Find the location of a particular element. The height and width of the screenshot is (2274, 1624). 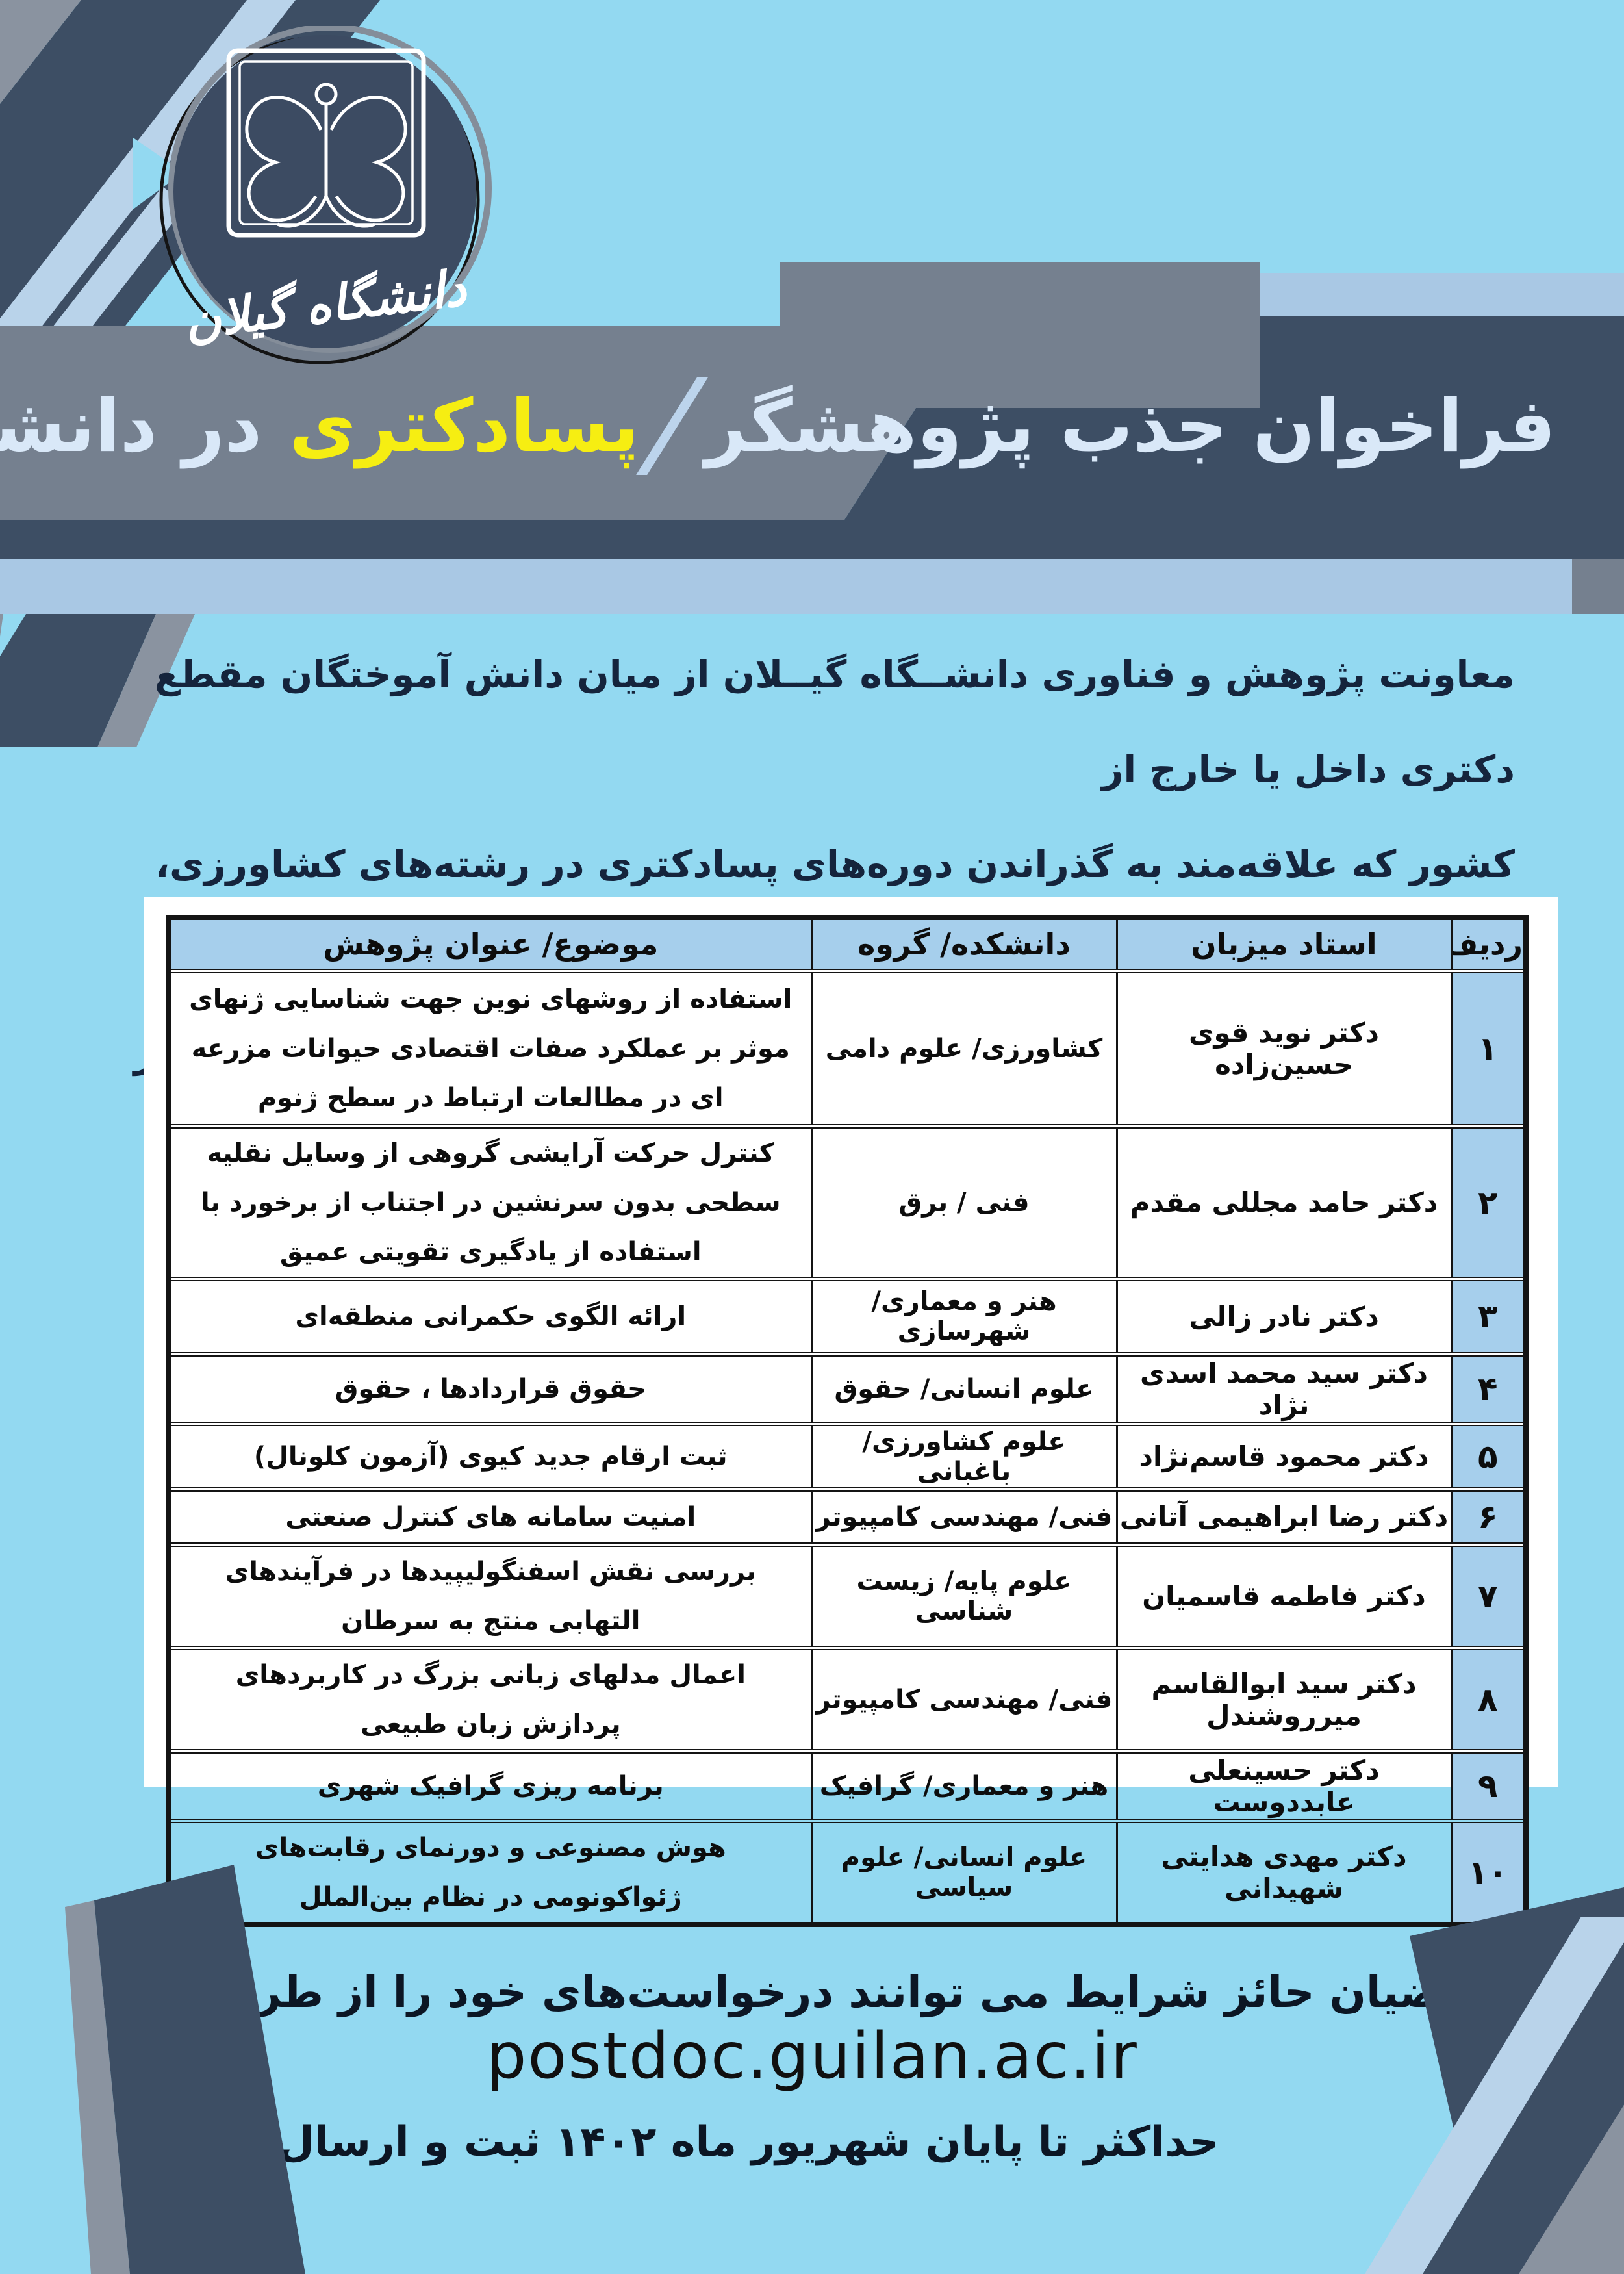

cell-professor: دکتر نادر زالی is located at coordinates (1284, 1315).